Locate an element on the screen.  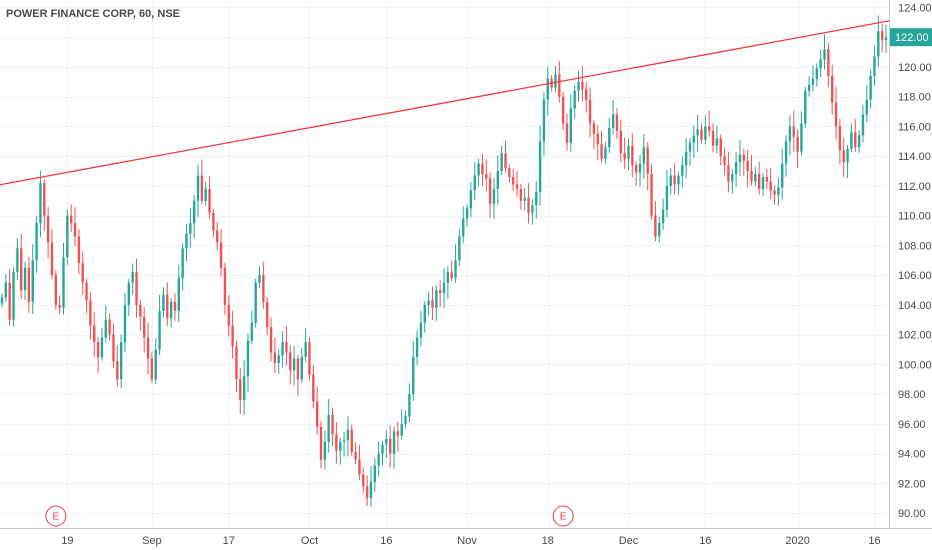
event-marker-circle is located at coordinates (56, 516).